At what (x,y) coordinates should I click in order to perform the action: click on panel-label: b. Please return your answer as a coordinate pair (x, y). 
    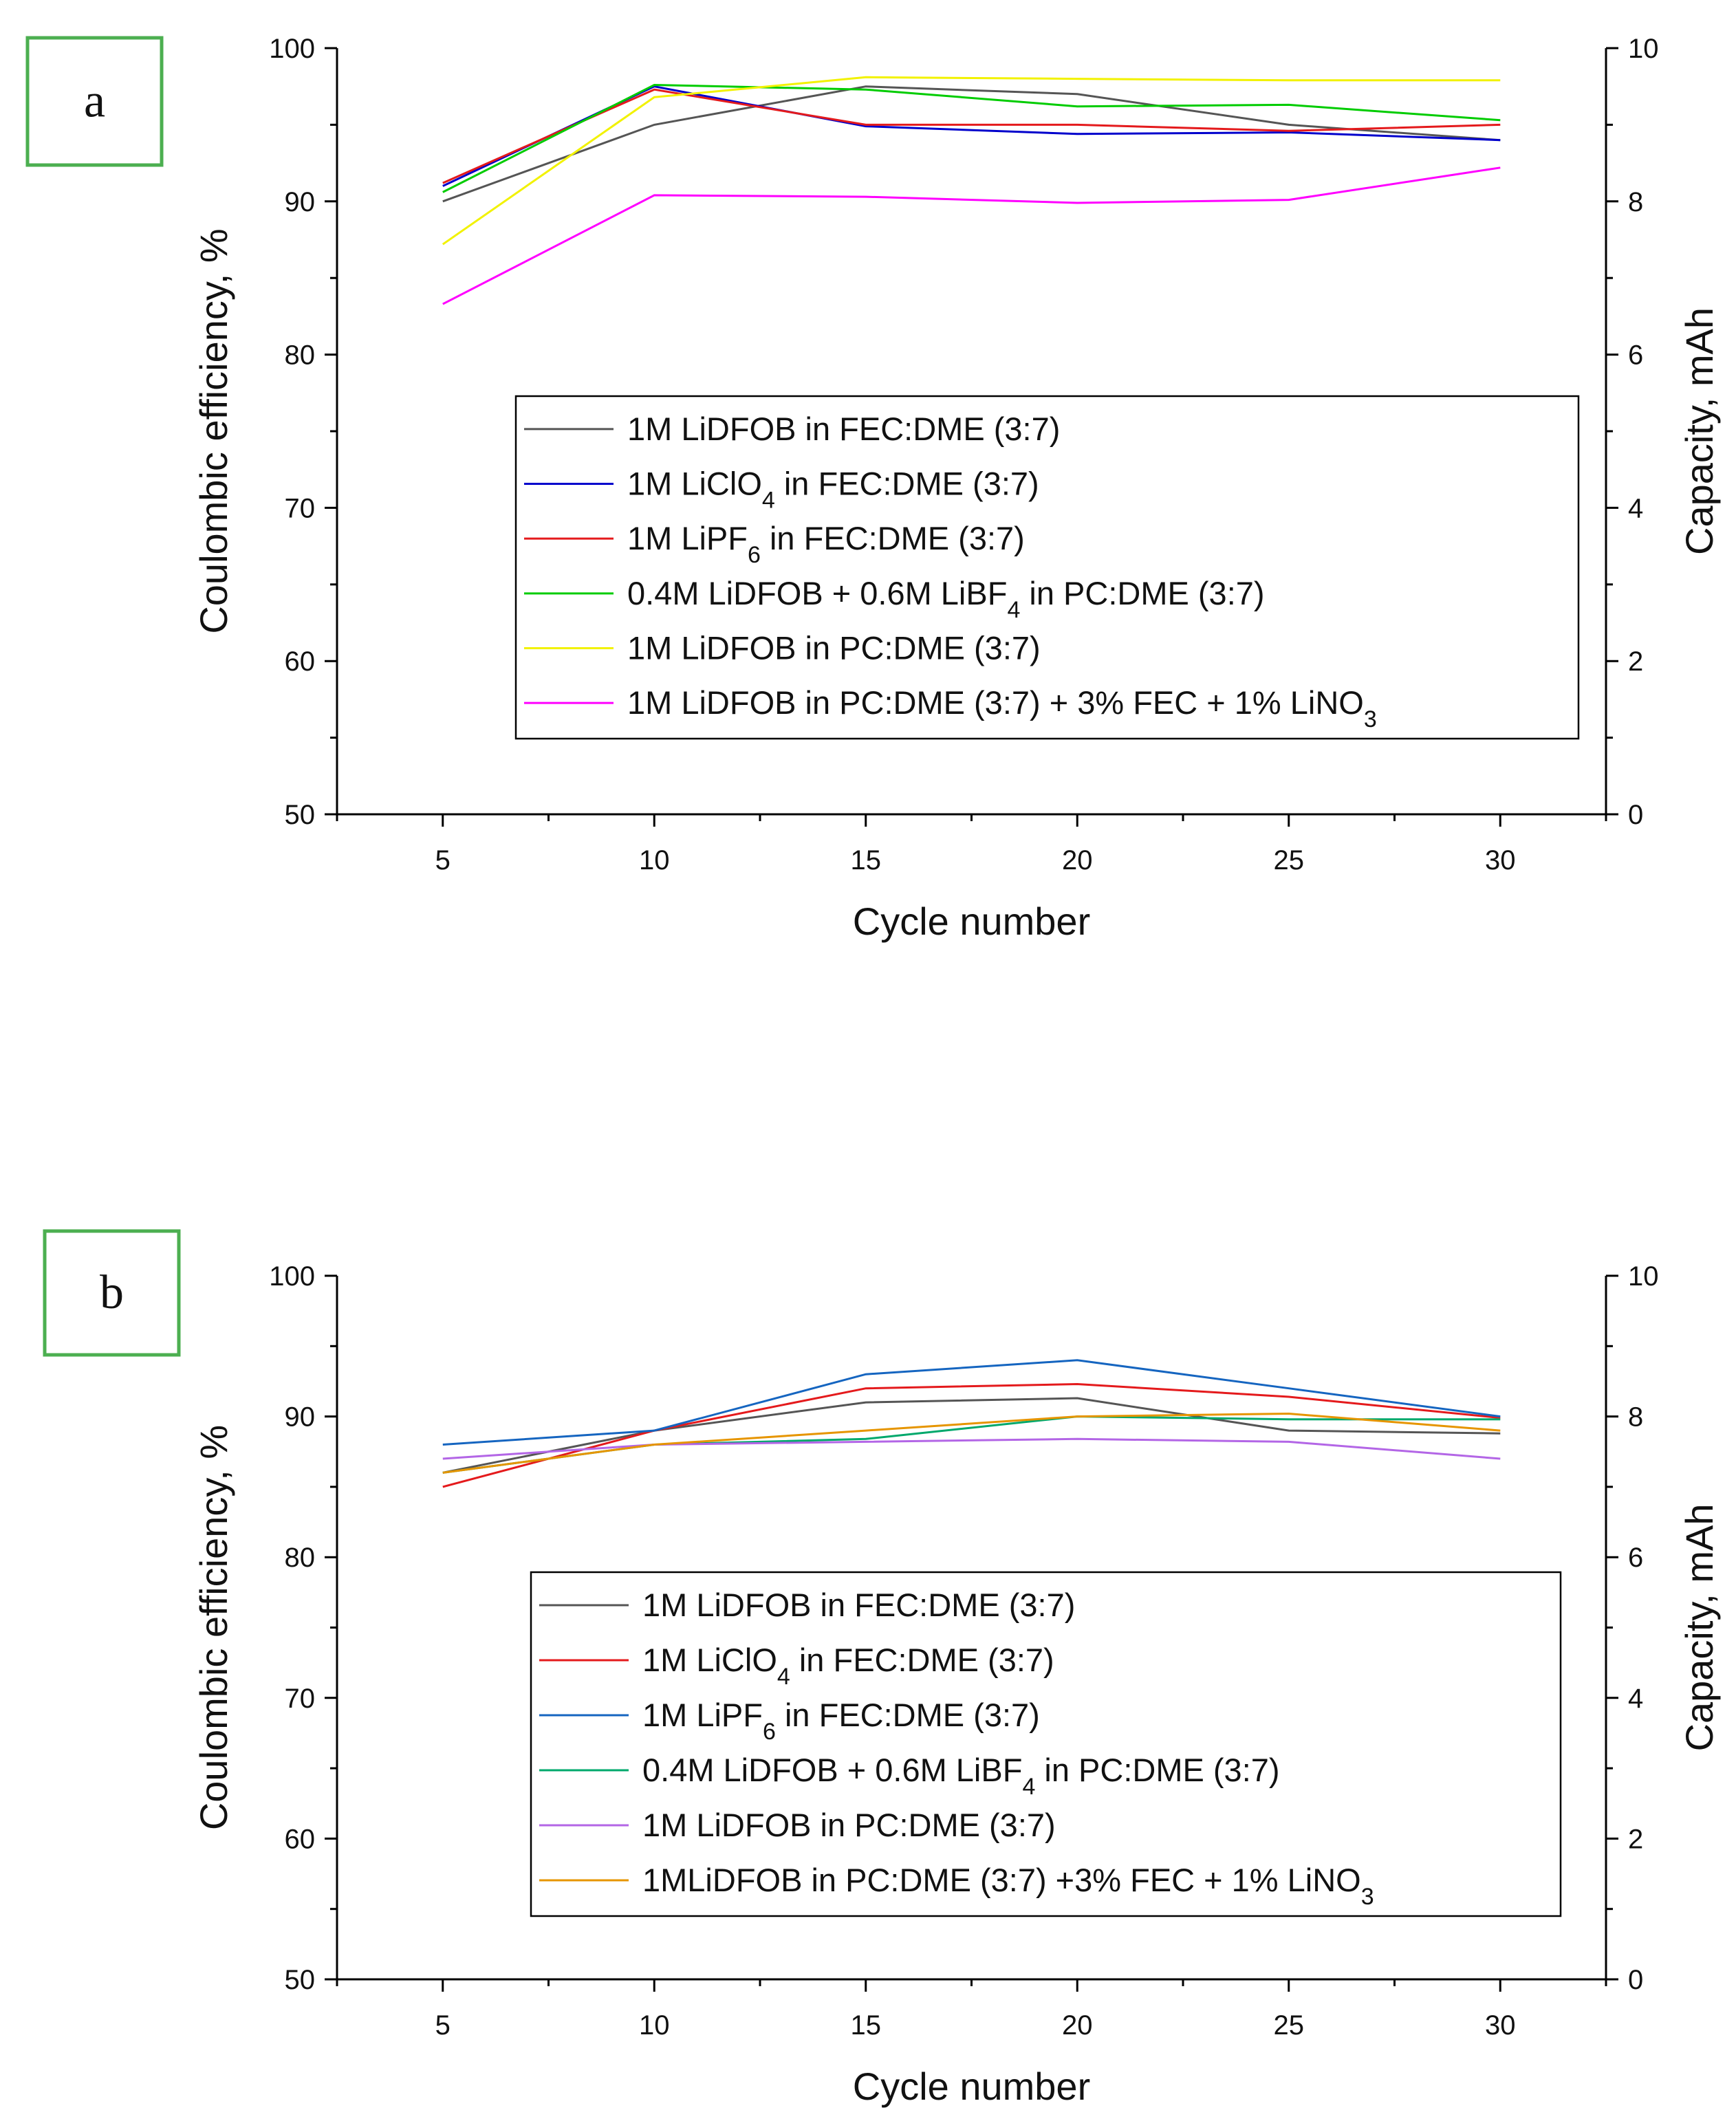
    Looking at the image, I should click on (112, 1292).